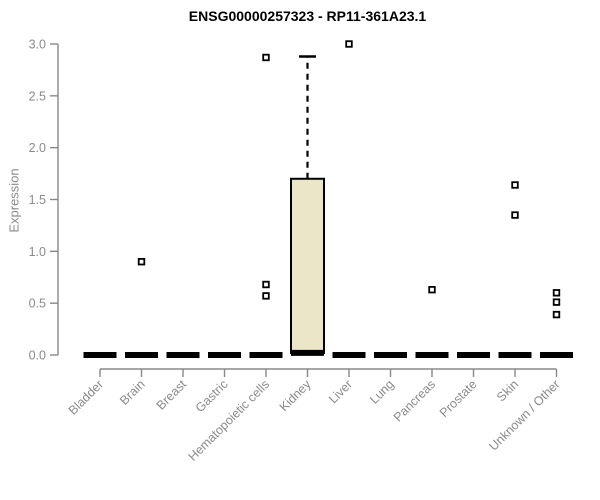 The height and width of the screenshot is (500, 600). Describe the element at coordinates (37, 252) in the screenshot. I see `y-tick-label: 1.0` at that location.